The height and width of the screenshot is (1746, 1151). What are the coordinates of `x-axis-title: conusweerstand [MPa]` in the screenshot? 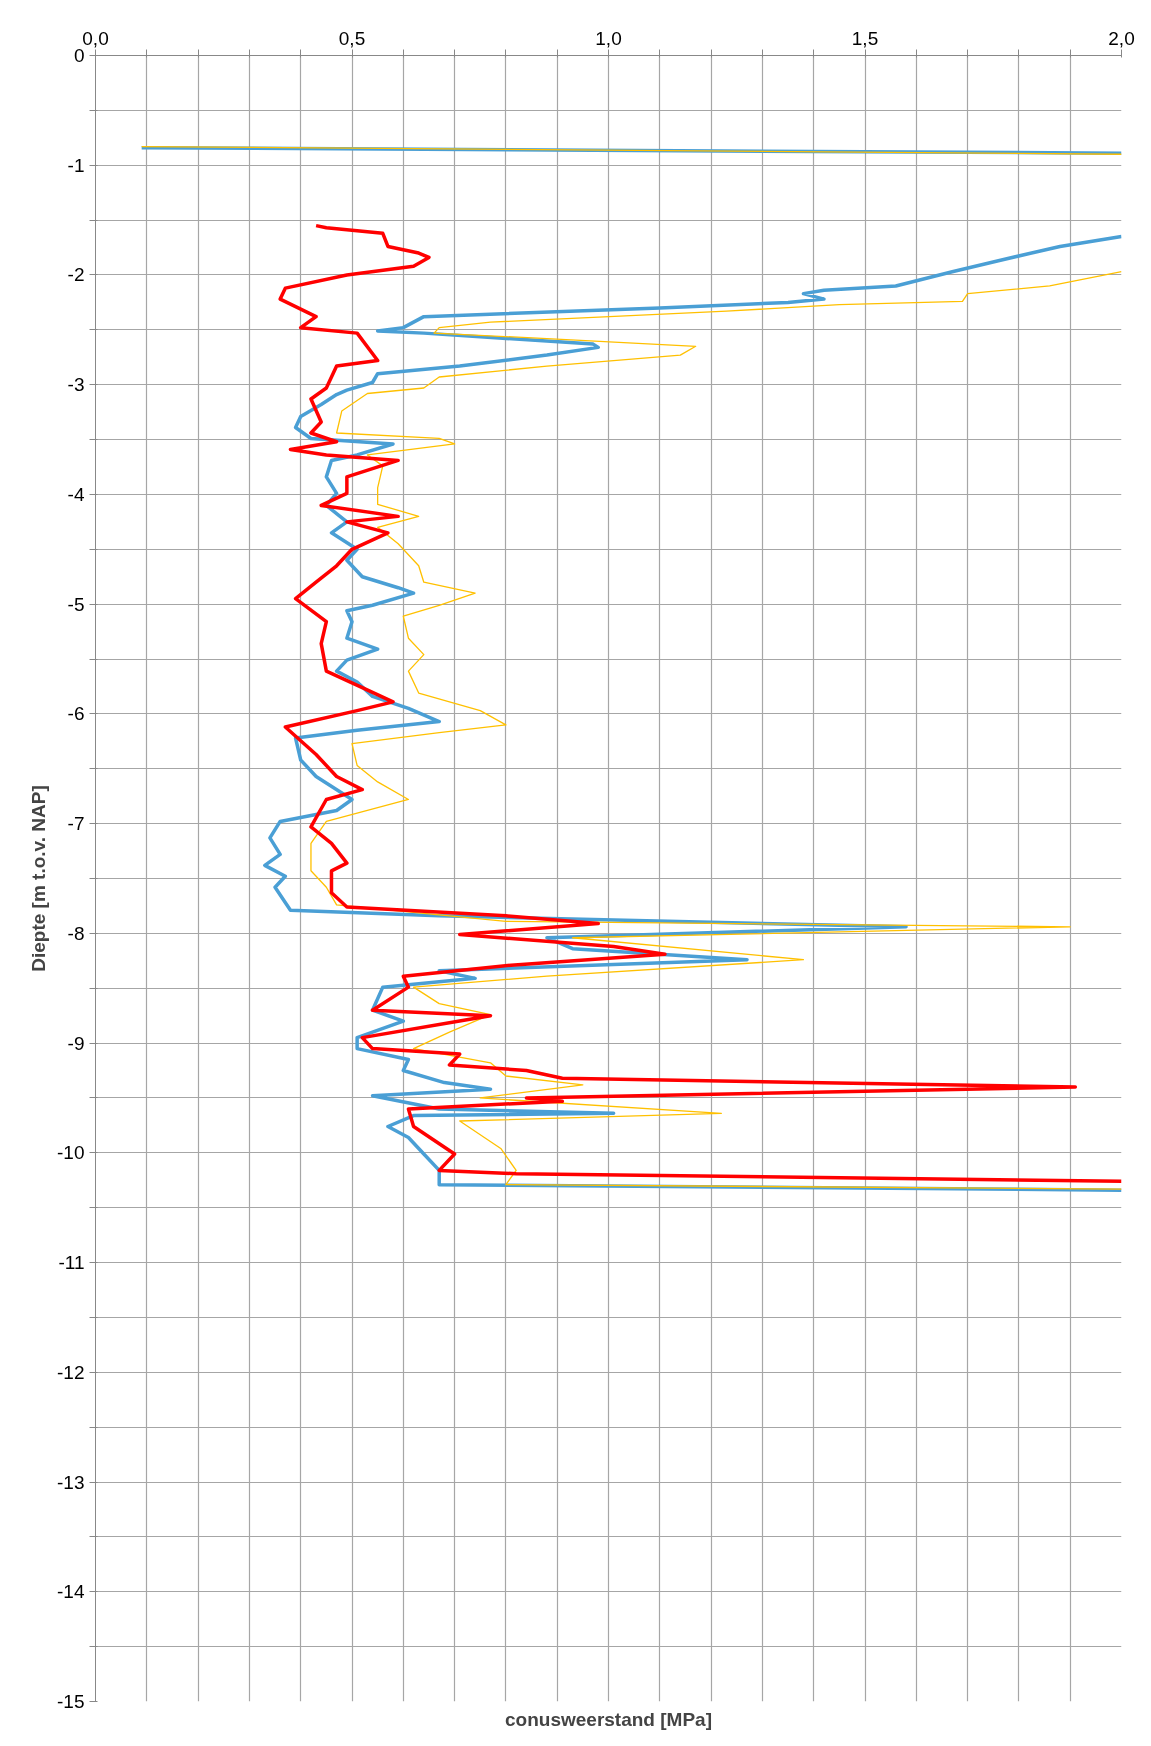 It's located at (608, 1719).